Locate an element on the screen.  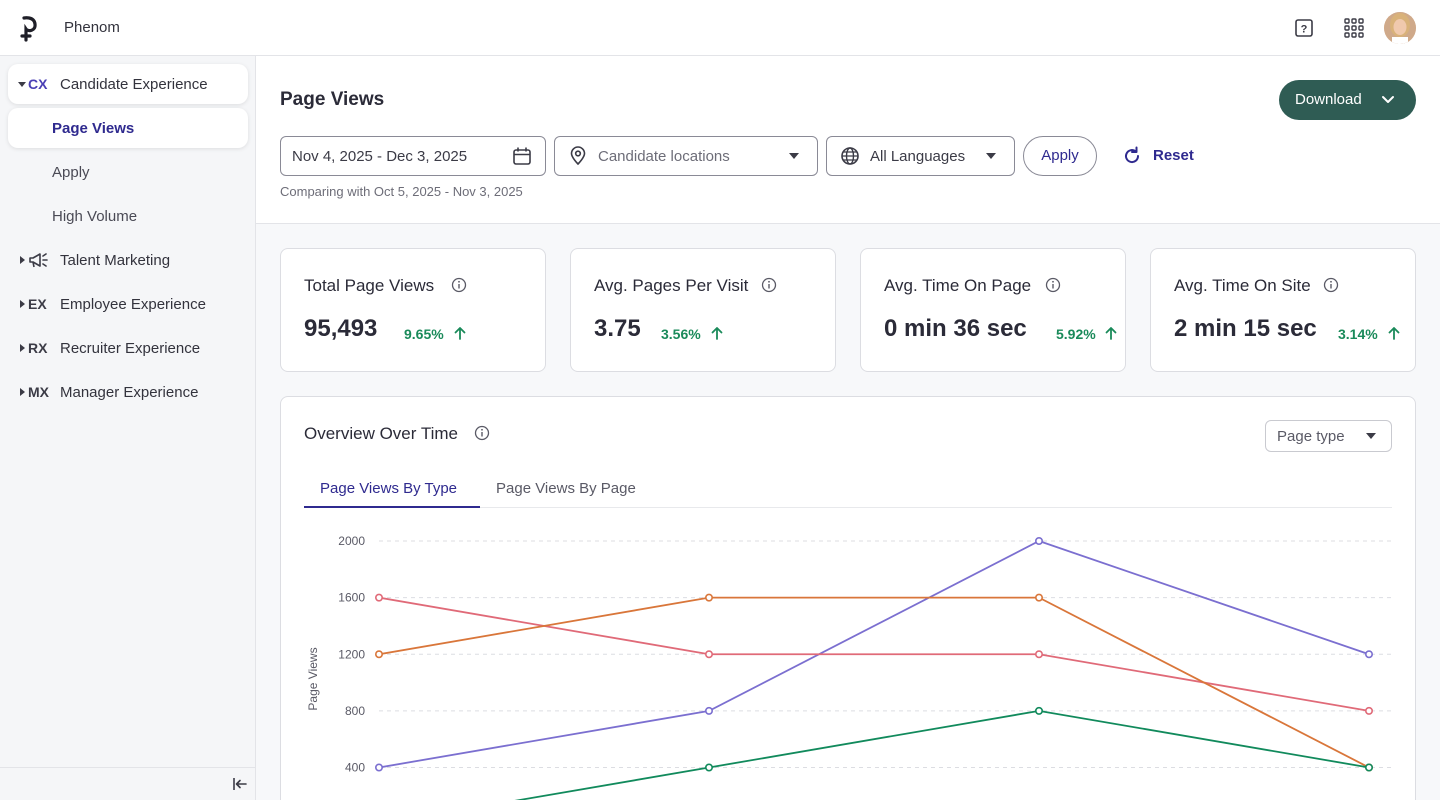
languages-value: All Languages is located at coordinates (918, 156).